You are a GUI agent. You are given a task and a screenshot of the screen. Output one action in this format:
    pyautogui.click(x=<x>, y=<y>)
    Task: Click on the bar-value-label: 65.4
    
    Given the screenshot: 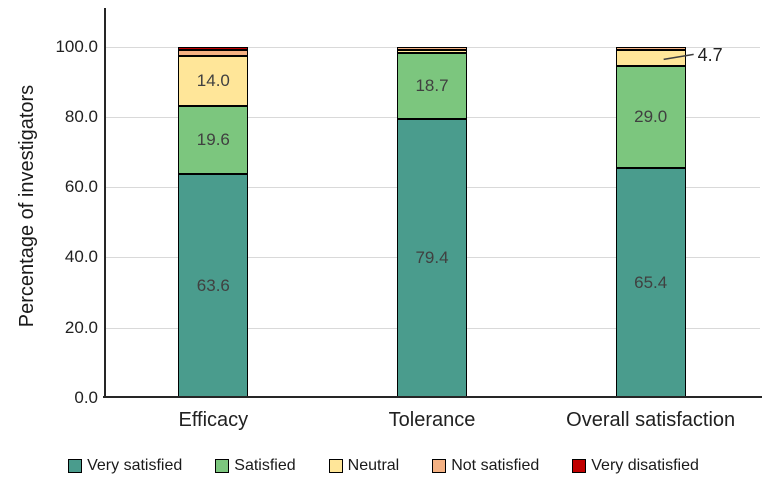 What is the action you would take?
    pyautogui.click(x=651, y=283)
    